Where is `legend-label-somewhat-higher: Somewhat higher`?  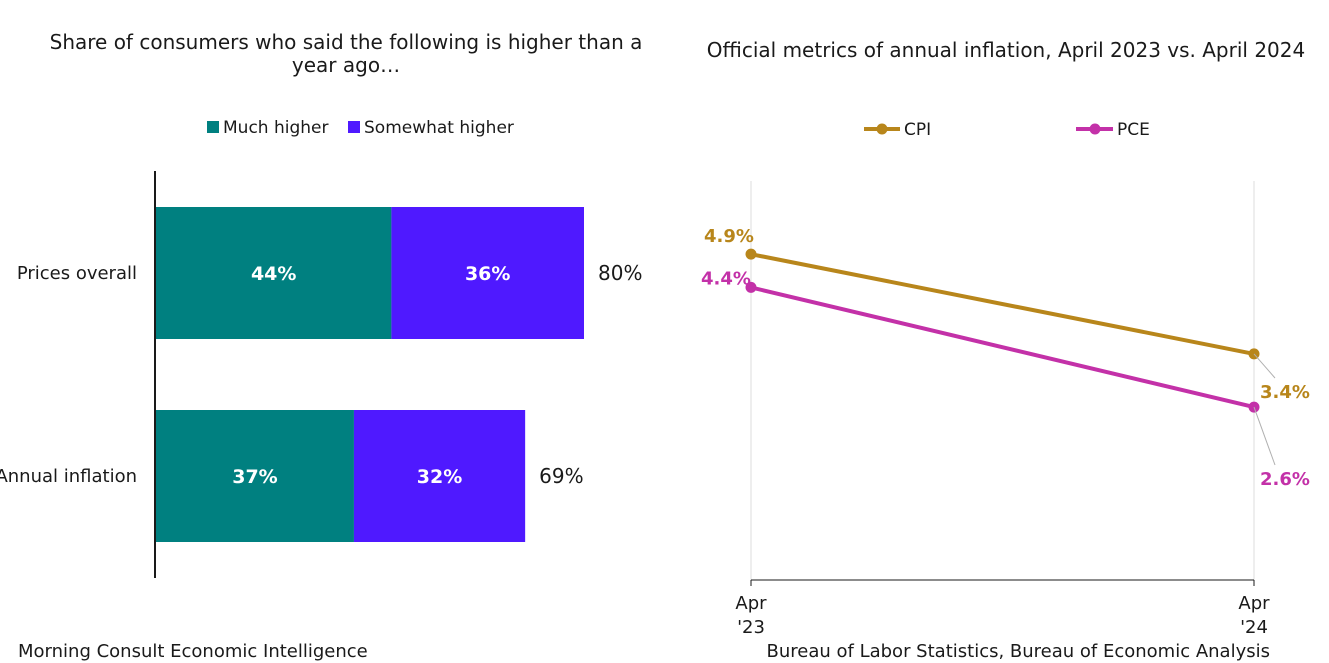
legend-label-somewhat-higher: Somewhat higher is located at coordinates (439, 128).